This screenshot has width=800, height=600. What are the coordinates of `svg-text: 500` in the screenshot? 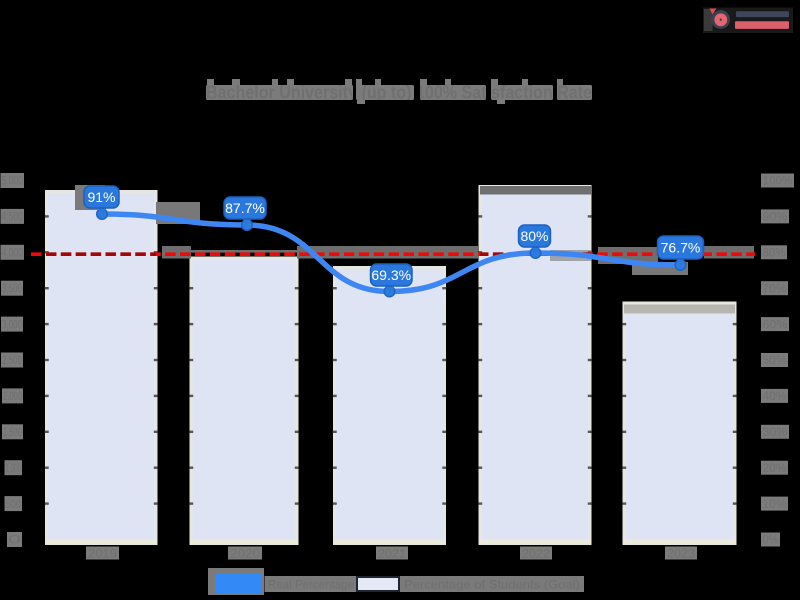 It's located at (14, 505).